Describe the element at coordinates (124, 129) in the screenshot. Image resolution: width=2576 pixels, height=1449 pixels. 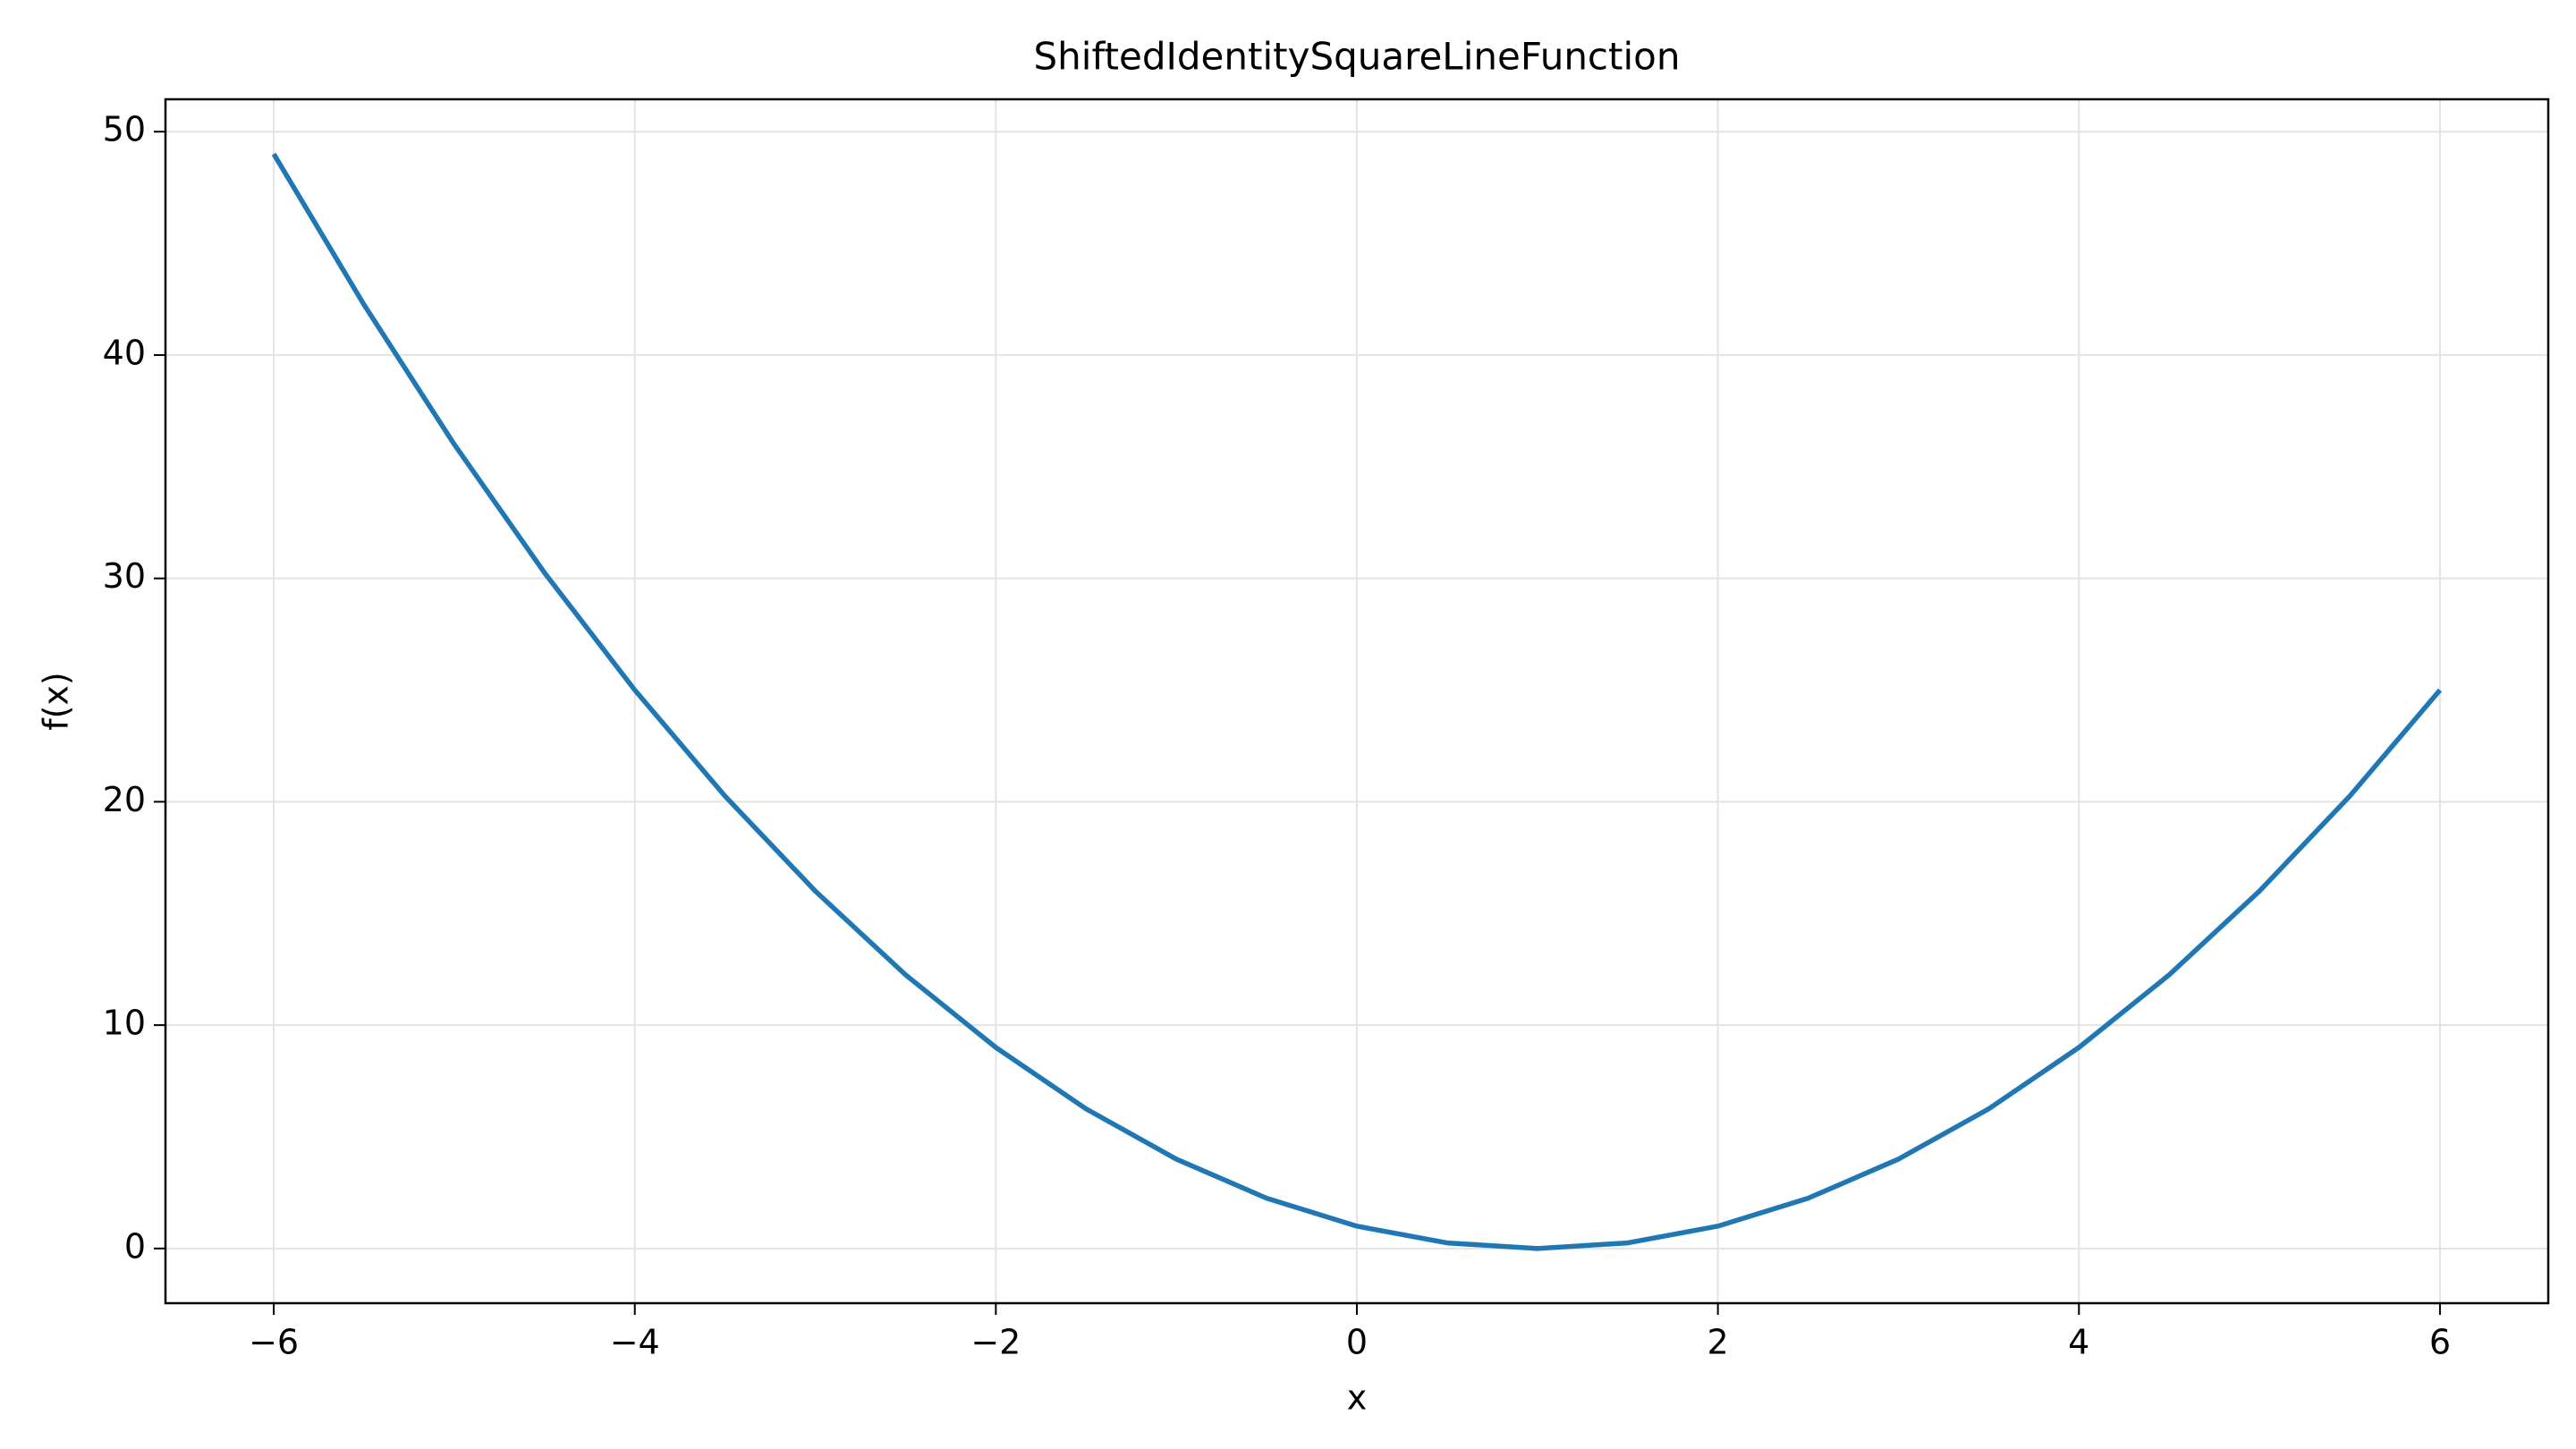
I see `y-tick-label: 50` at that location.